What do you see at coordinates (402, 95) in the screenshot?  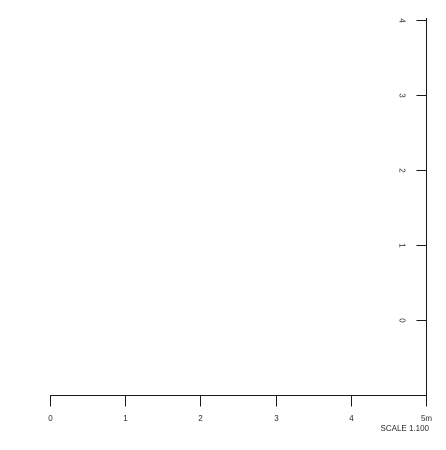 I see `vertical-tick-label-3: 3` at bounding box center [402, 95].